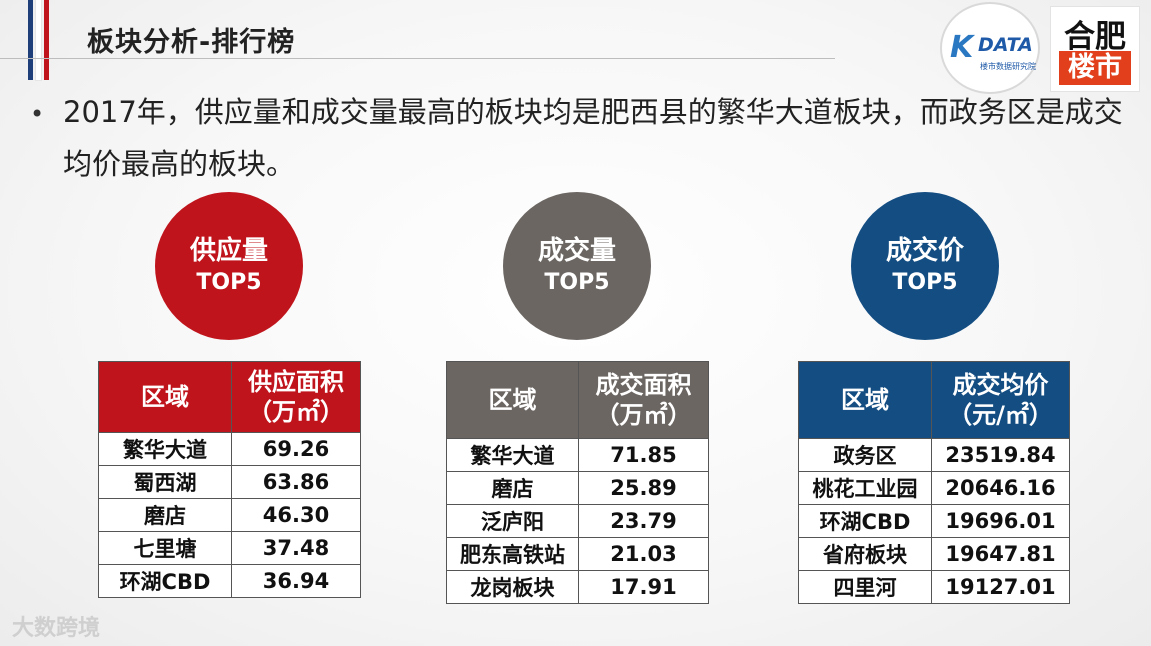 Image resolution: width=1151 pixels, height=646 pixels. Describe the element at coordinates (1008, 66) in the screenshot. I see `kdata-logo-subtitle: 楼市数据研究院` at that location.